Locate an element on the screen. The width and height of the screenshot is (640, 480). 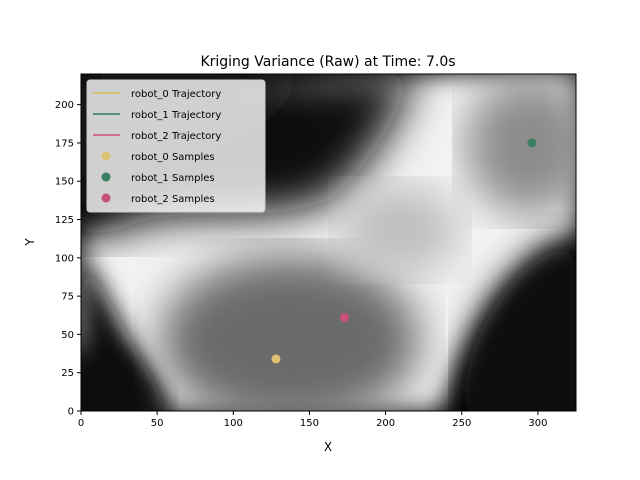
y-axis: 0 25 50 75 100 125 150 175 200 is located at coordinates (68, 259).